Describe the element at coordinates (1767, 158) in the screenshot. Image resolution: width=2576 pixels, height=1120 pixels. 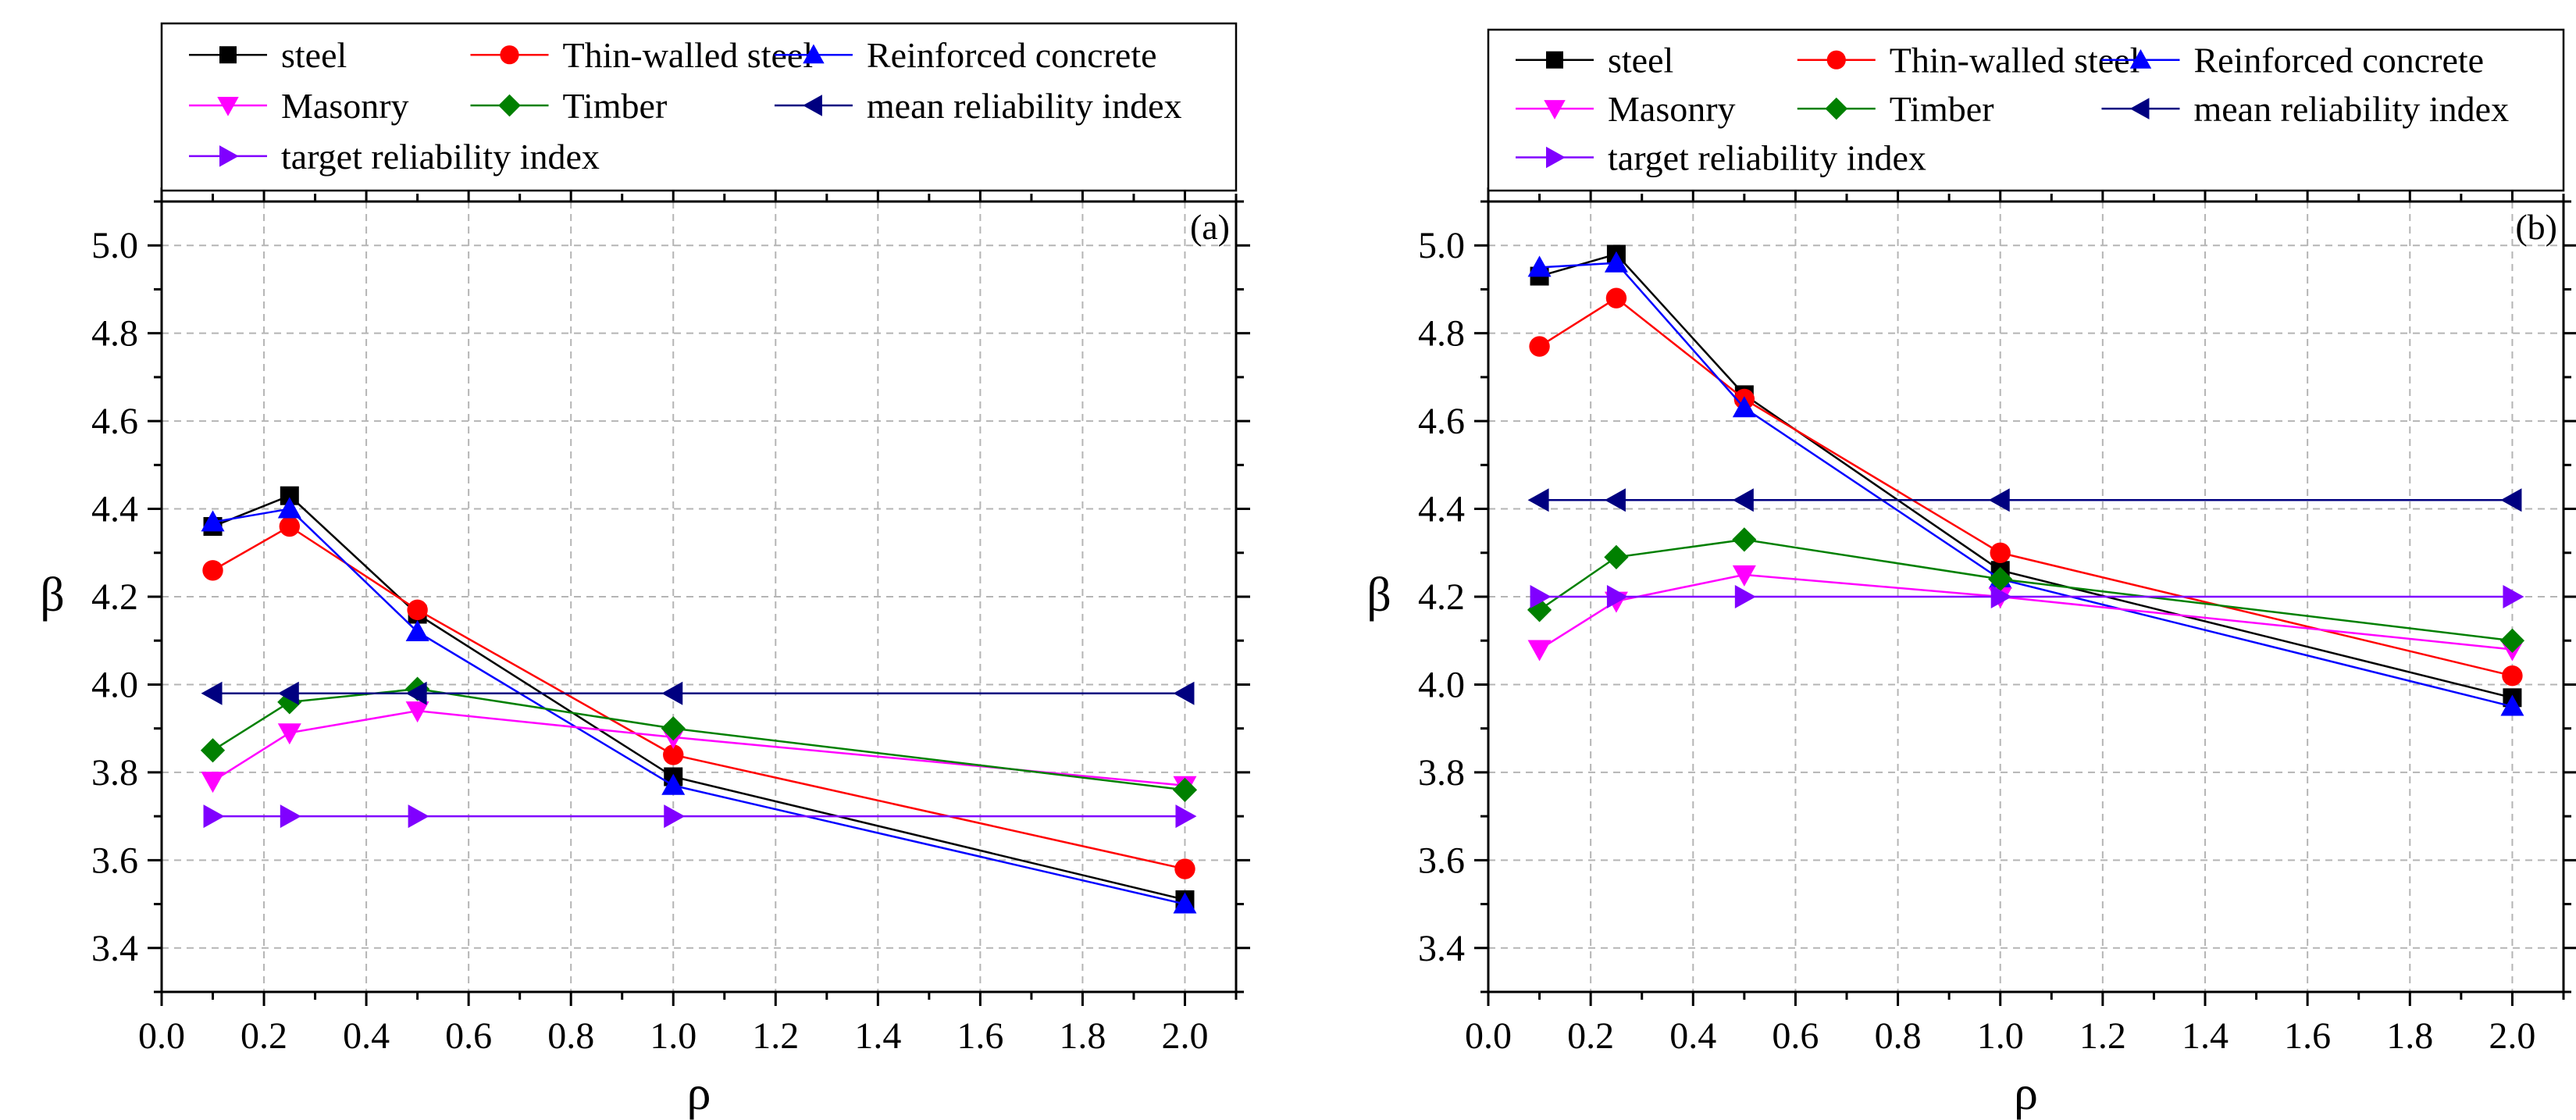
I see `legend-label: target reliability index` at that location.